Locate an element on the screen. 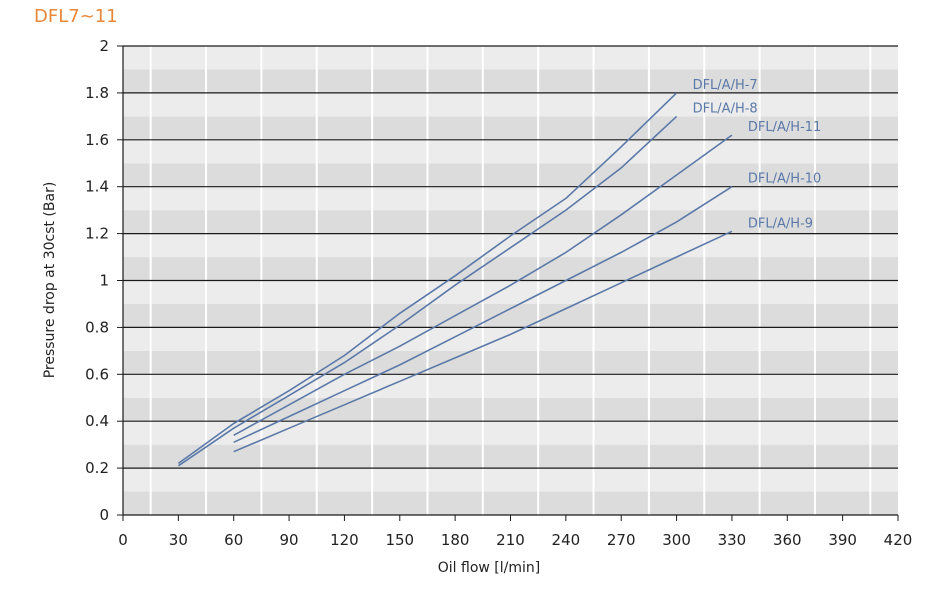  y-tick-label: 1 is located at coordinates (104, 281).